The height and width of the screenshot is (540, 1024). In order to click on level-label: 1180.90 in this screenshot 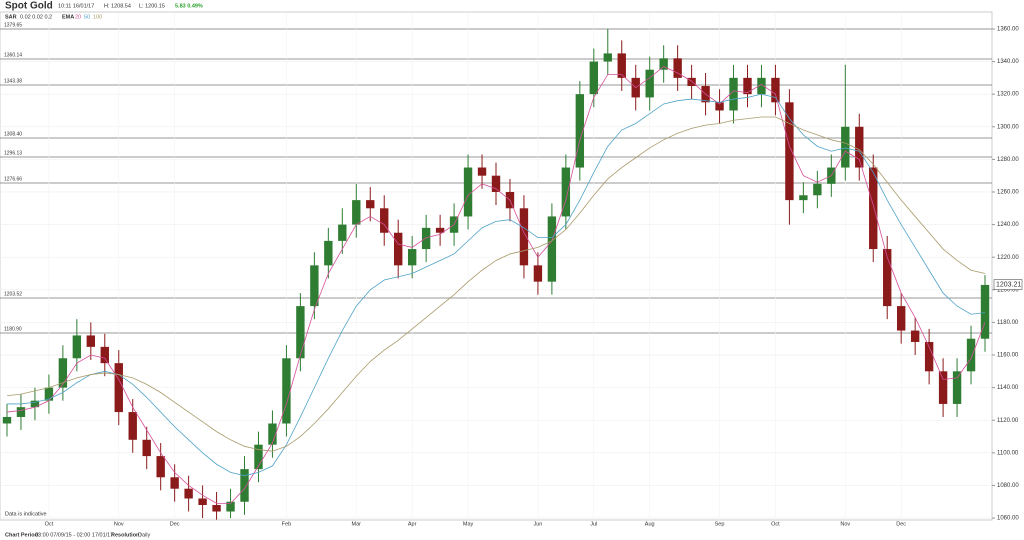, I will do `click(13, 329)`.